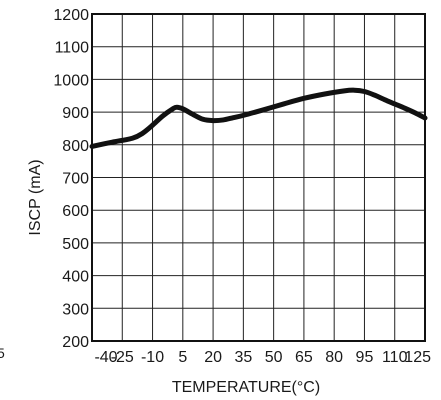 This screenshot has width=441, height=400. Describe the element at coordinates (71, 15) in the screenshot. I see `y-tick-label: 1200` at that location.